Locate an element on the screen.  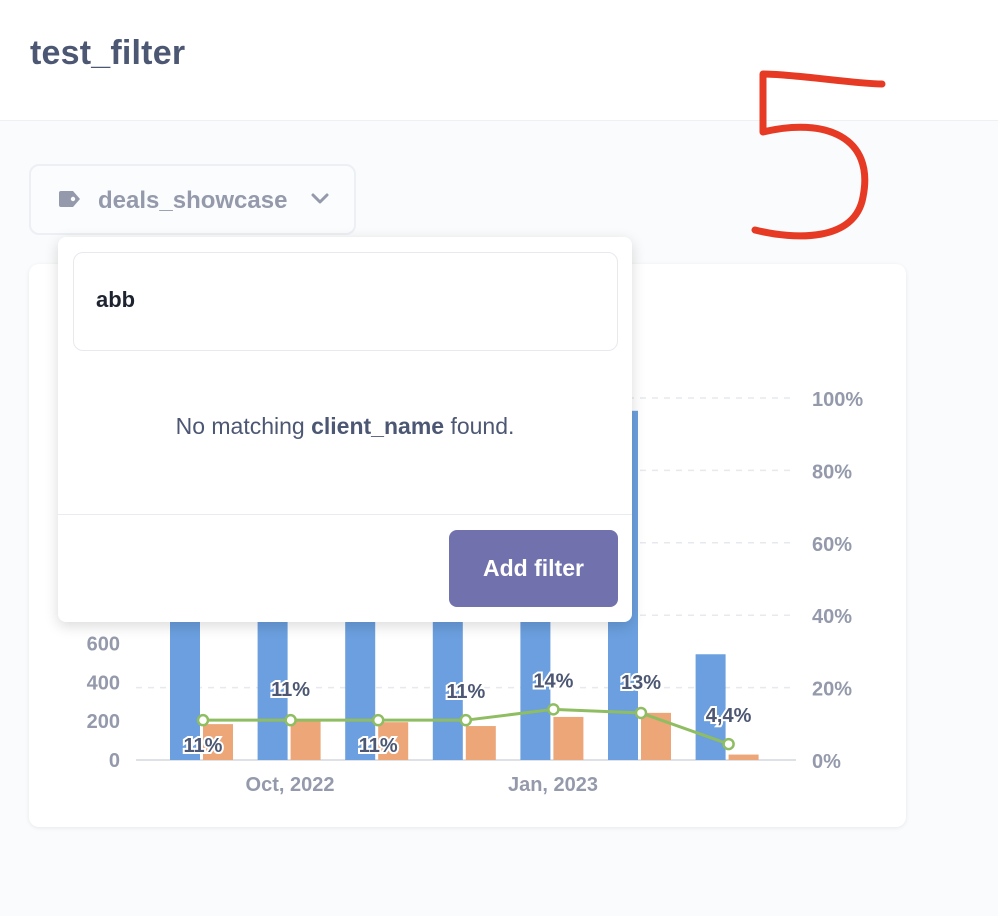
left-axis-tick-label: 400 is located at coordinates (103, 683).